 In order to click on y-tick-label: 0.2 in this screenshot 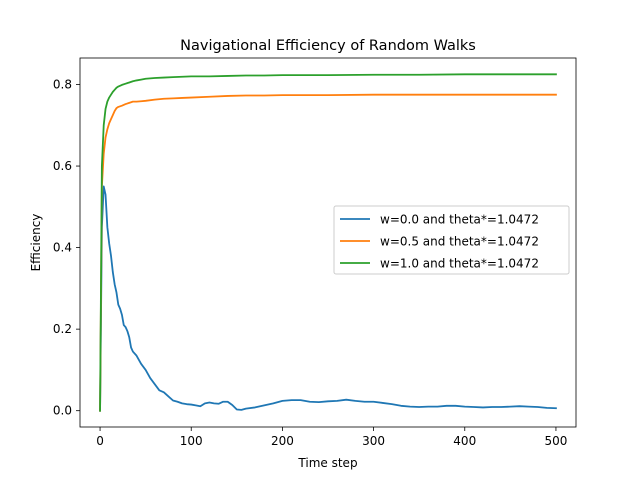, I will do `click(62, 329)`.